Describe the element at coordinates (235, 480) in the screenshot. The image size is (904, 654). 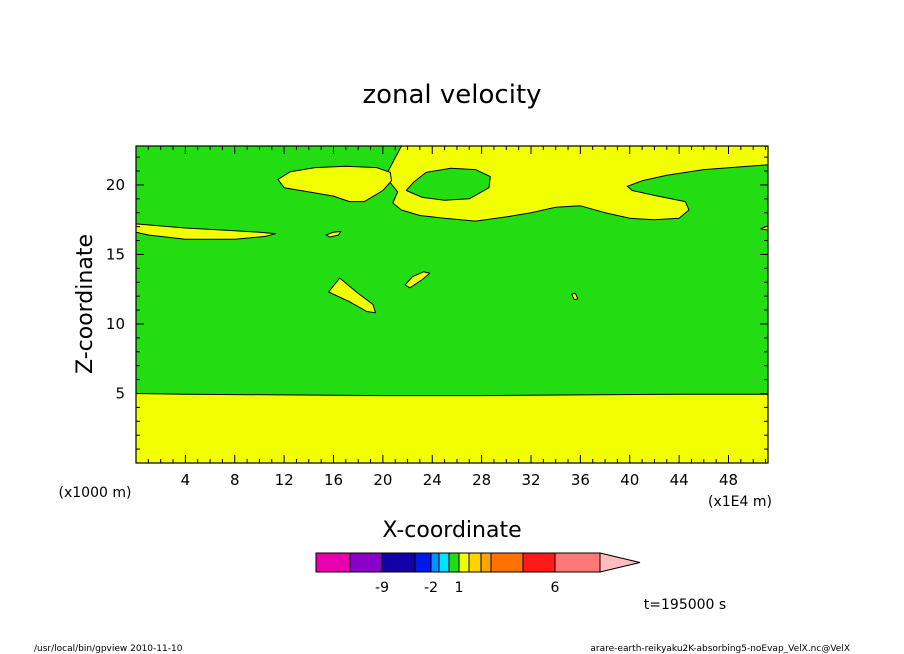
I see `x-tick-label: 8` at that location.